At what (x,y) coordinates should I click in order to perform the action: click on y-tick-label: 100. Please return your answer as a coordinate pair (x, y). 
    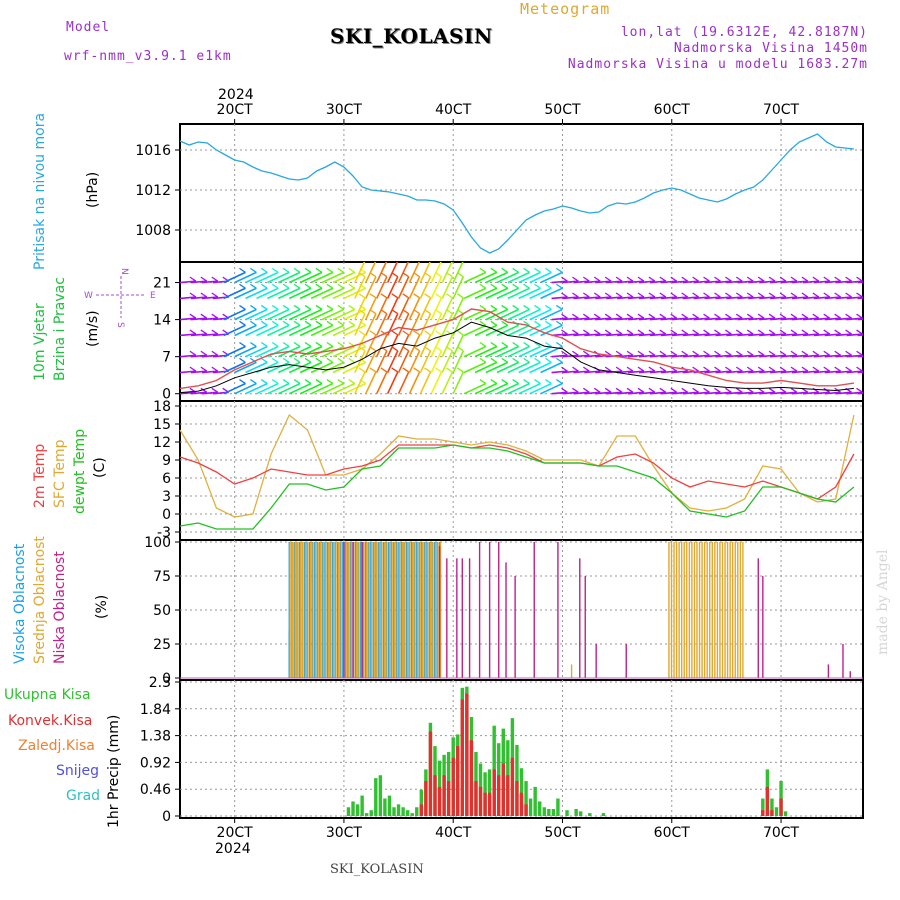
    Looking at the image, I should click on (157, 543).